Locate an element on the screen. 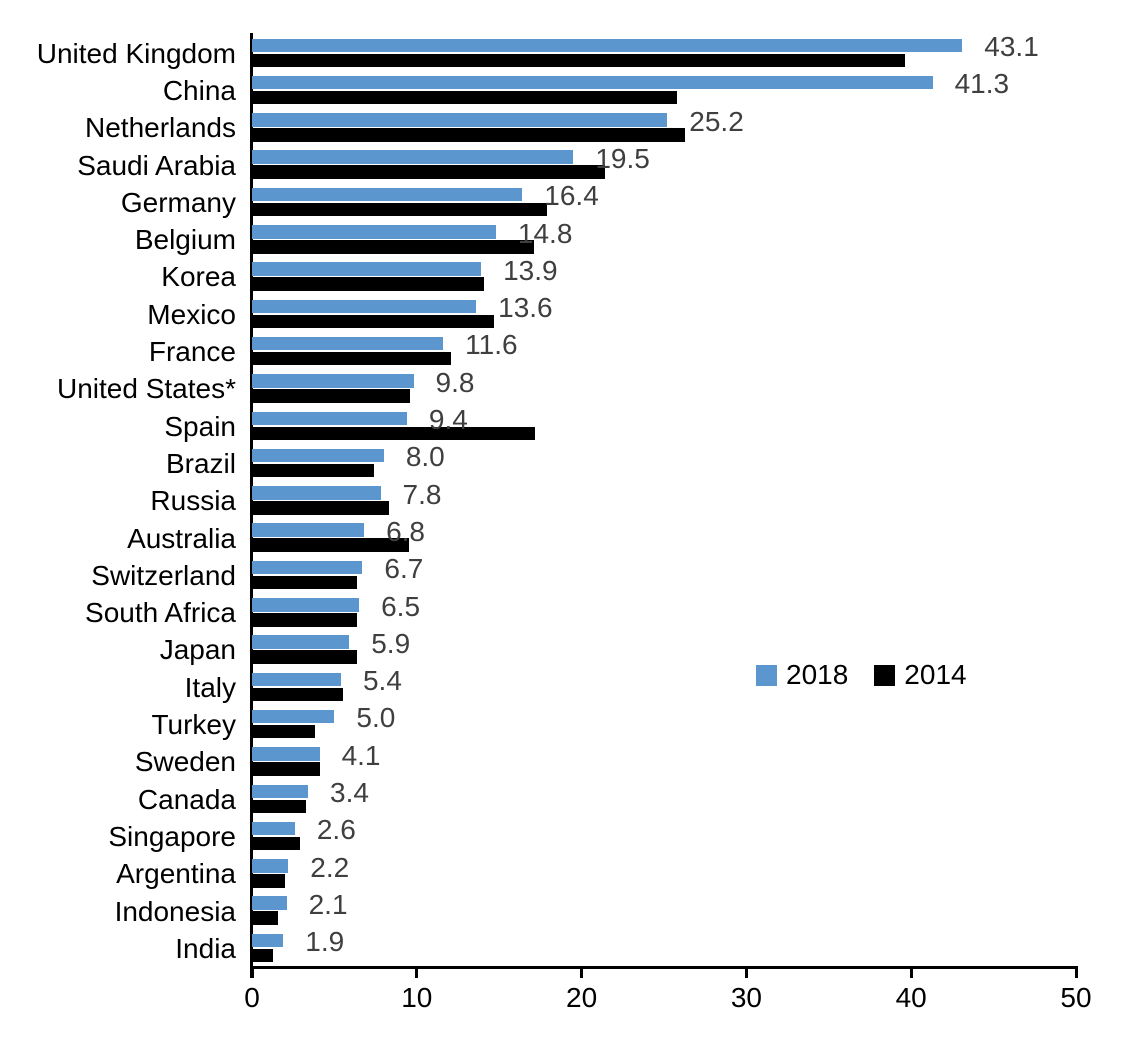 This screenshot has width=1123, height=1041. x-tick-label: 10 is located at coordinates (417, 997).